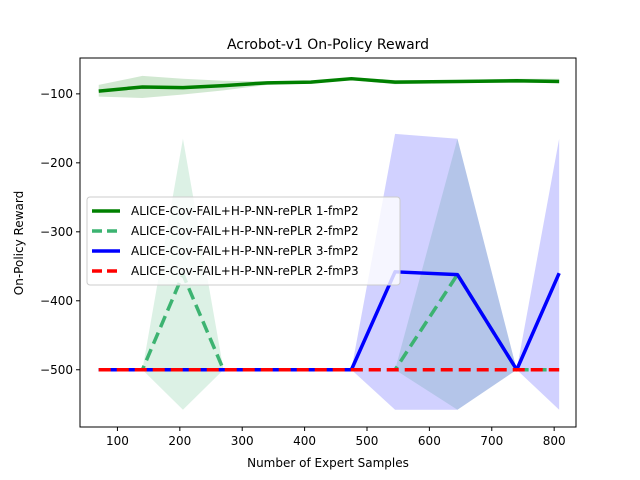 Image resolution: width=640 pixels, height=480 pixels. I want to click on y-tick-label: −300, so click(56, 232).